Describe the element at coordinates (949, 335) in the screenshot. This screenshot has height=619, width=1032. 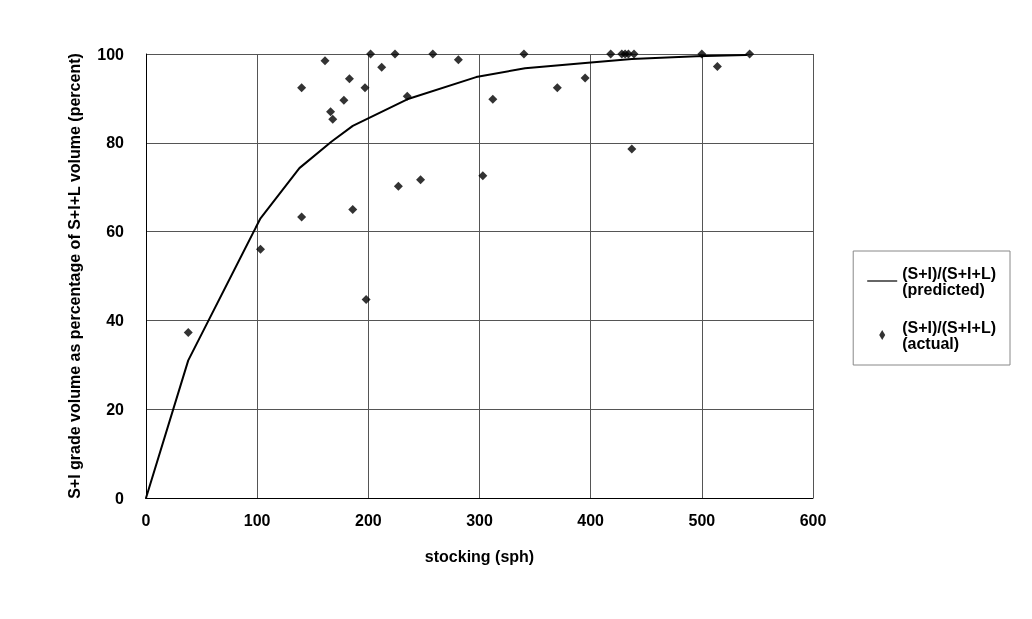
I see `legend-label: (S+I)/(S+I+L) (actual)` at that location.